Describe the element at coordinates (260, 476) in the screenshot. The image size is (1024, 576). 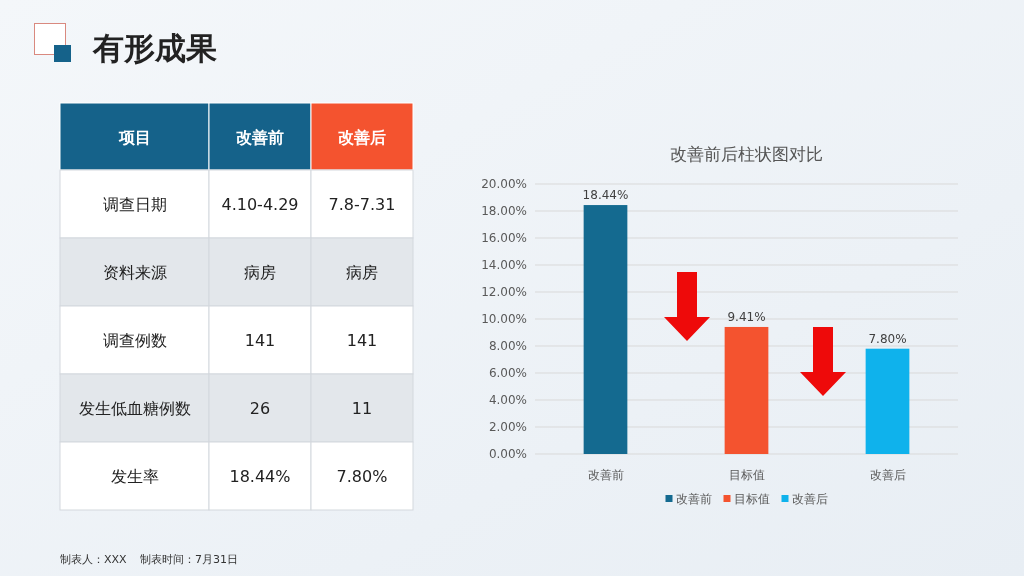
I see `text: 18.44%` at that location.